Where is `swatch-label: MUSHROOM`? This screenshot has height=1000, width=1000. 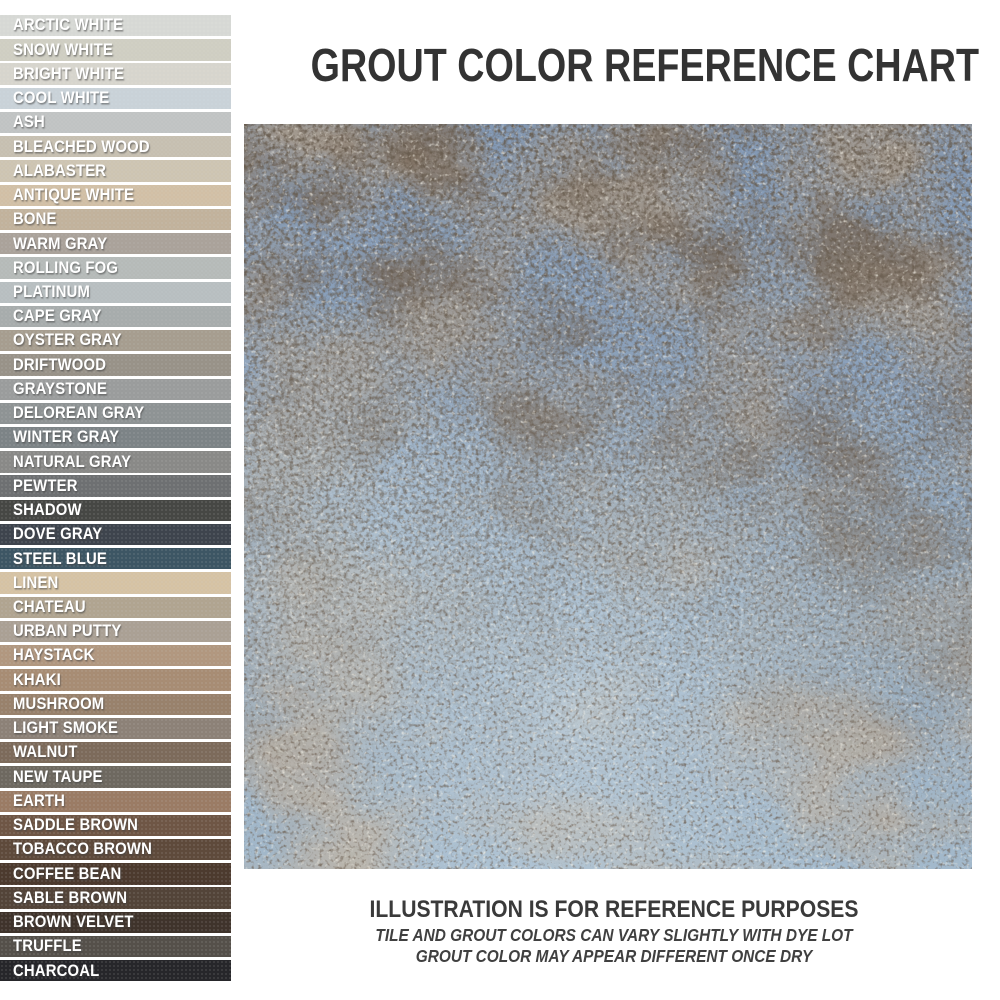
swatch-label: MUSHROOM is located at coordinates (59, 703).